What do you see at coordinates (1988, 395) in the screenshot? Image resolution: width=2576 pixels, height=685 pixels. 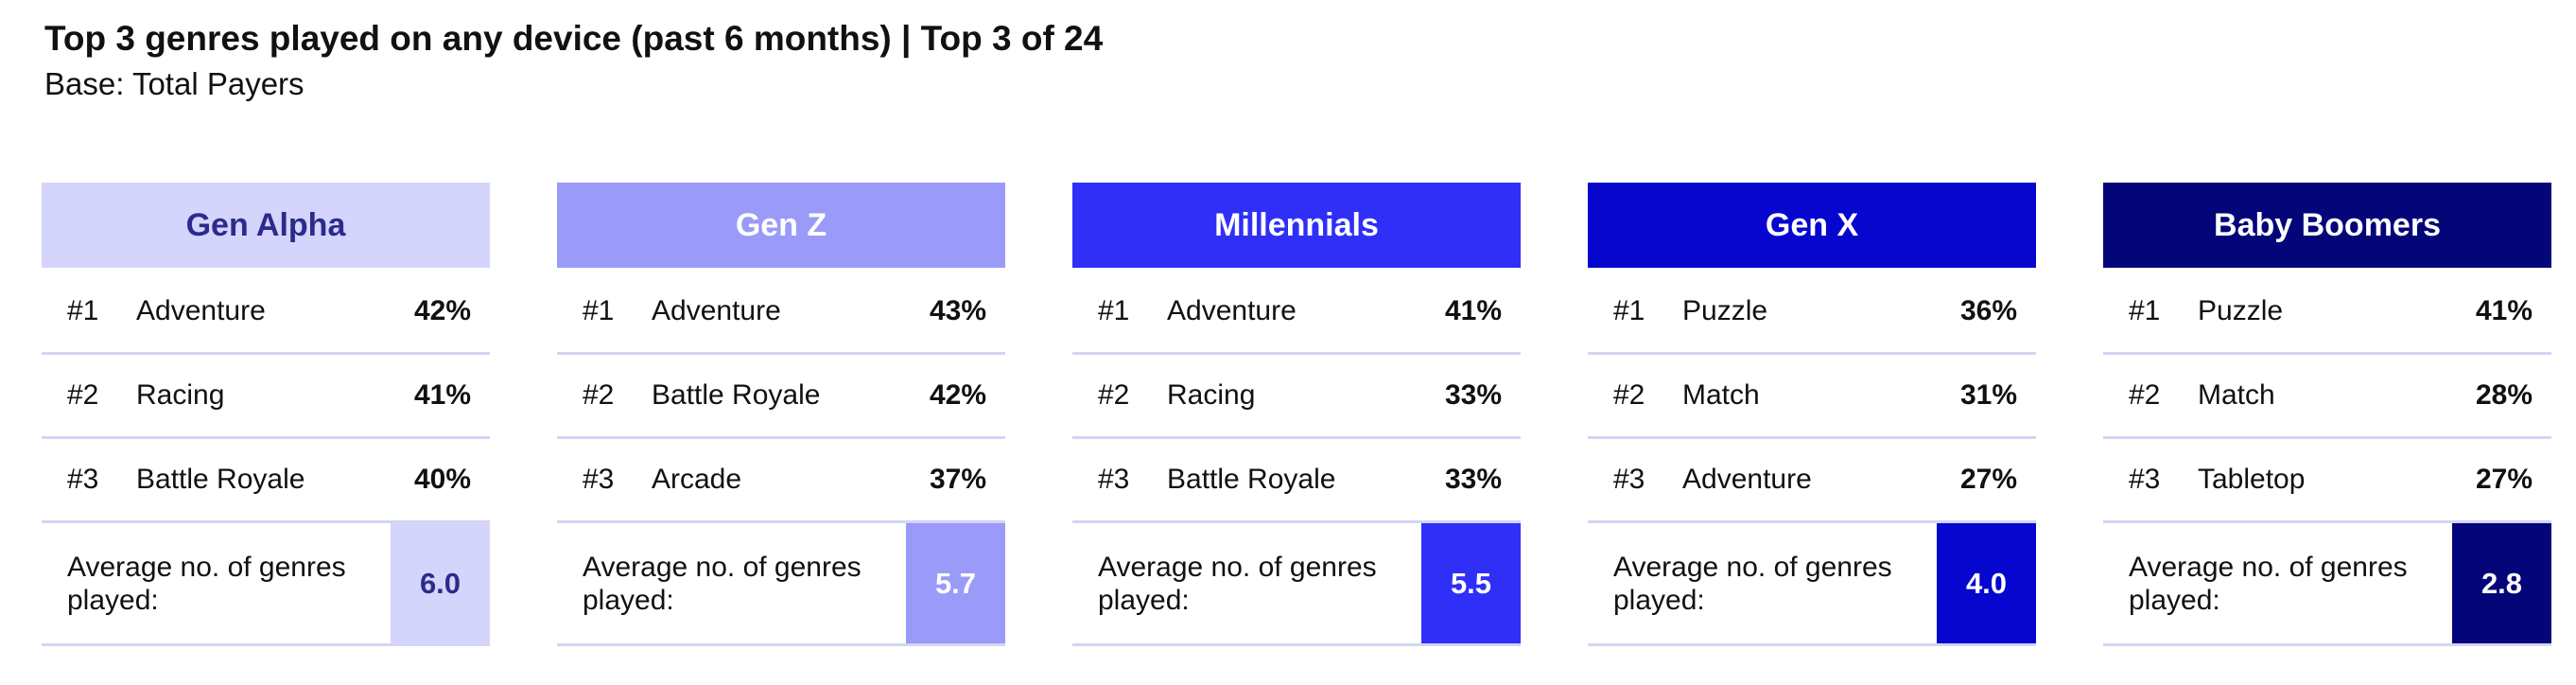 I see `genre-percent: 31%` at bounding box center [1988, 395].